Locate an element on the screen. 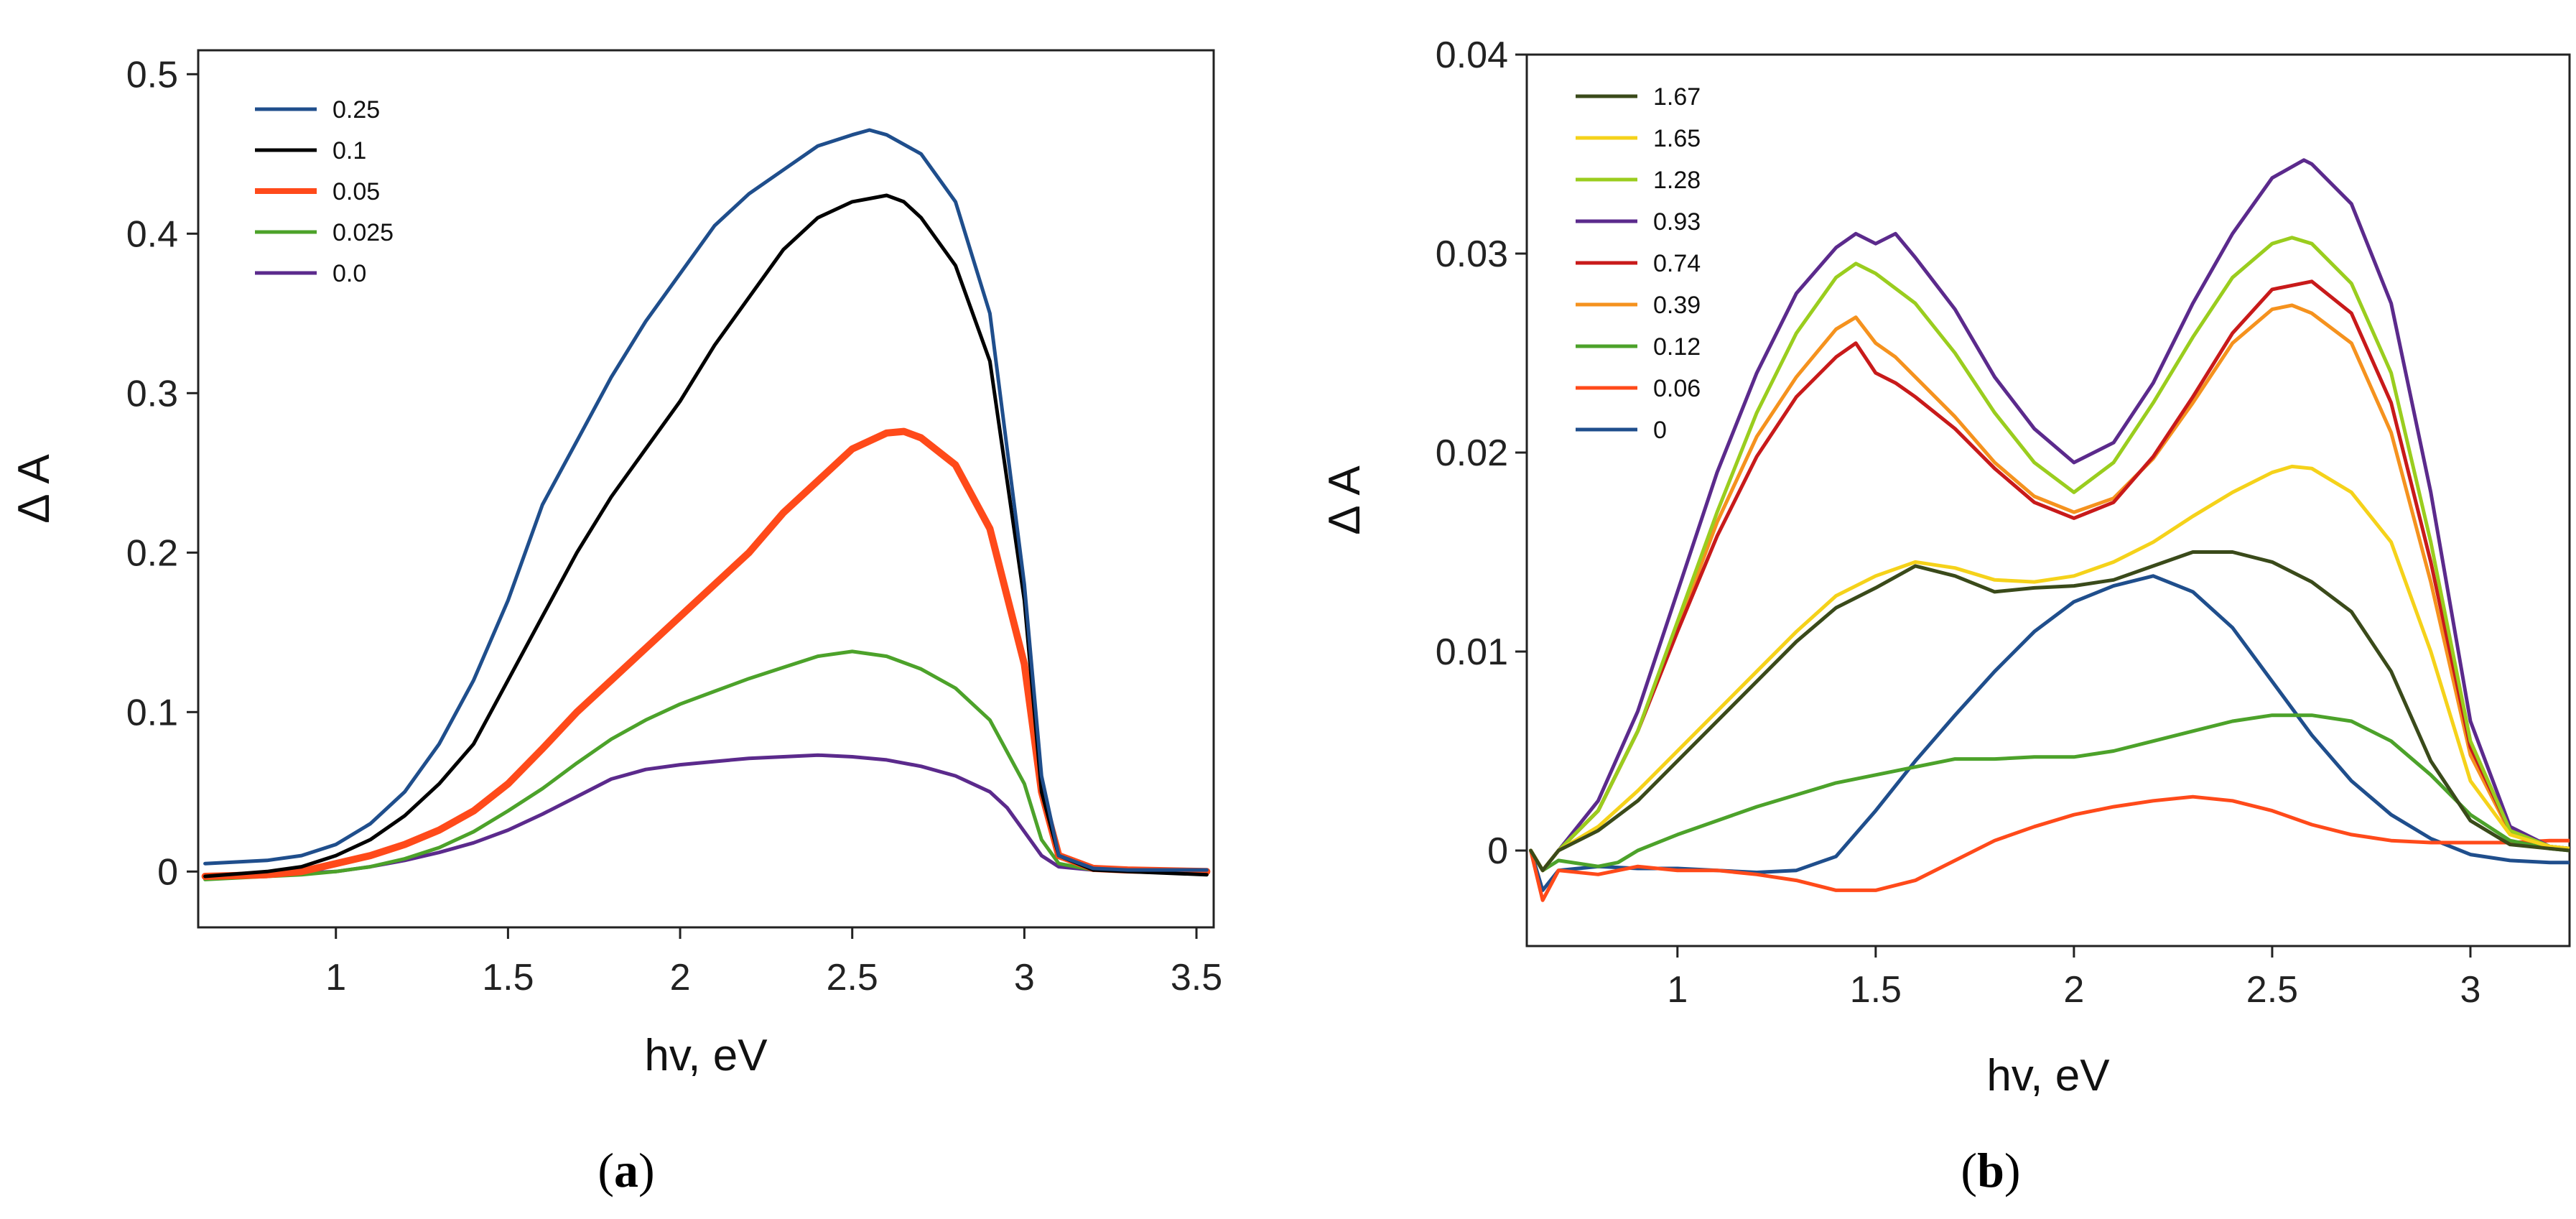  legend-label: 1.67 is located at coordinates (1677, 97).